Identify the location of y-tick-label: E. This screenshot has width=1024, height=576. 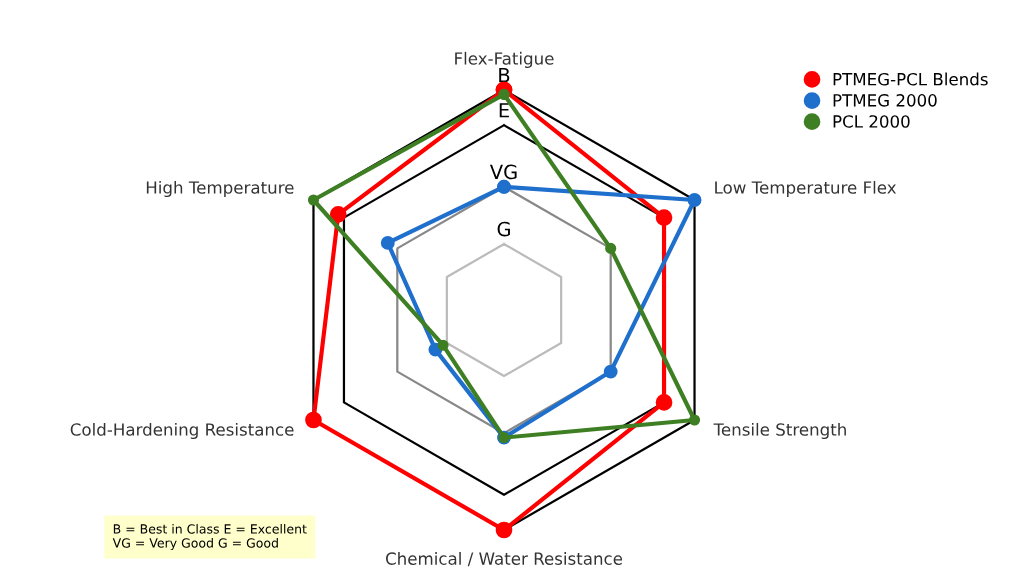
(504, 110).